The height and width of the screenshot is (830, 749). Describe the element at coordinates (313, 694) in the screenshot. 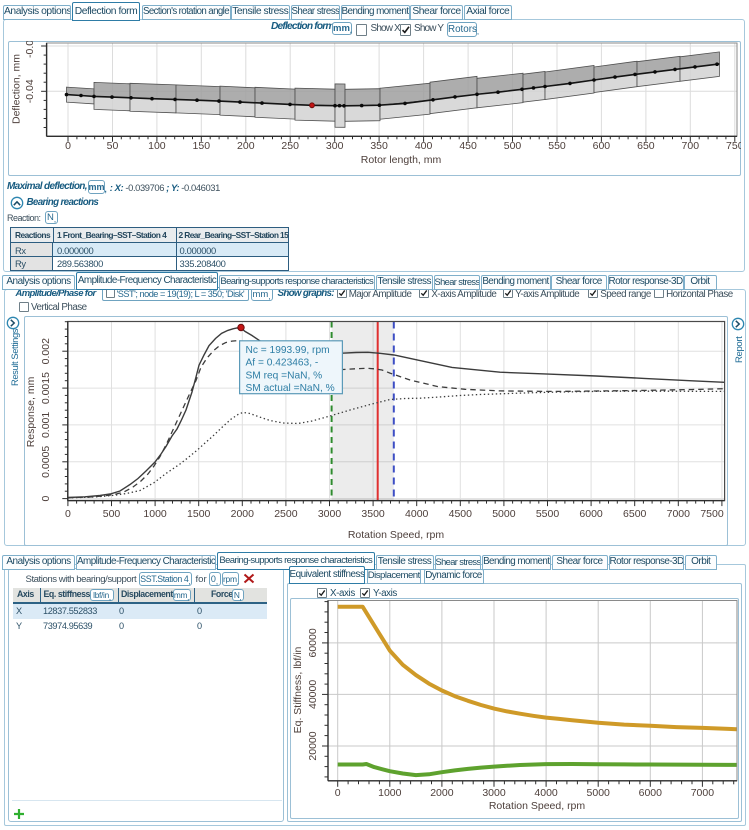

I see `svg-text: 40000` at that location.